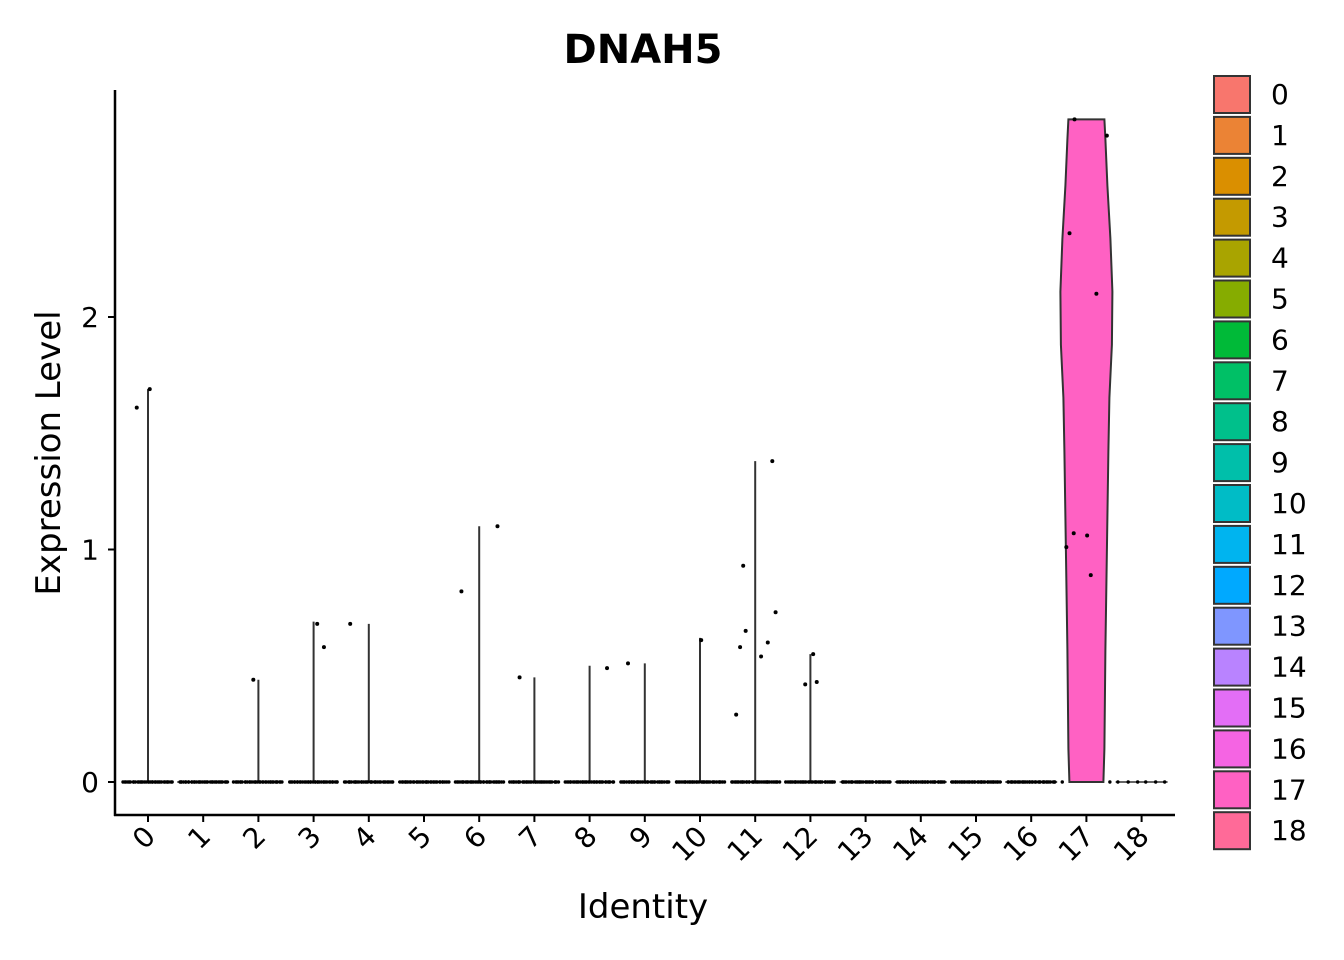  Describe the element at coordinates (745, 844) in the screenshot. I see `x-tick-label: 11` at that location.